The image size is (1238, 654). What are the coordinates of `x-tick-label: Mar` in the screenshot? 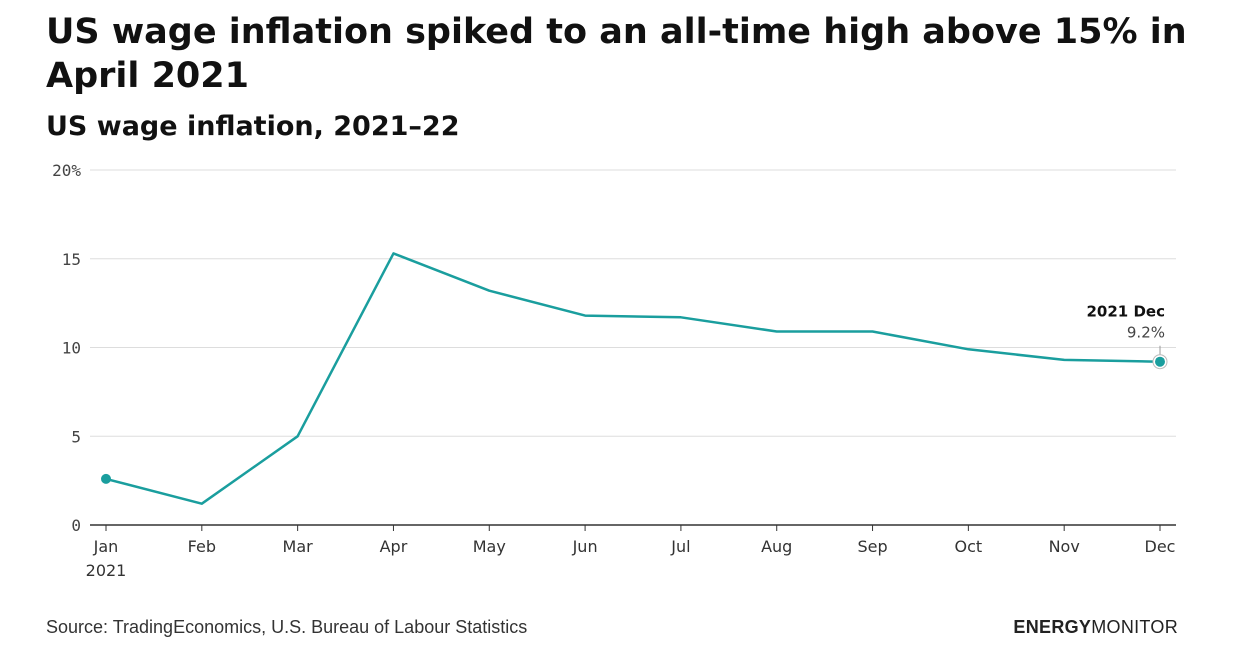 It's located at (298, 546).